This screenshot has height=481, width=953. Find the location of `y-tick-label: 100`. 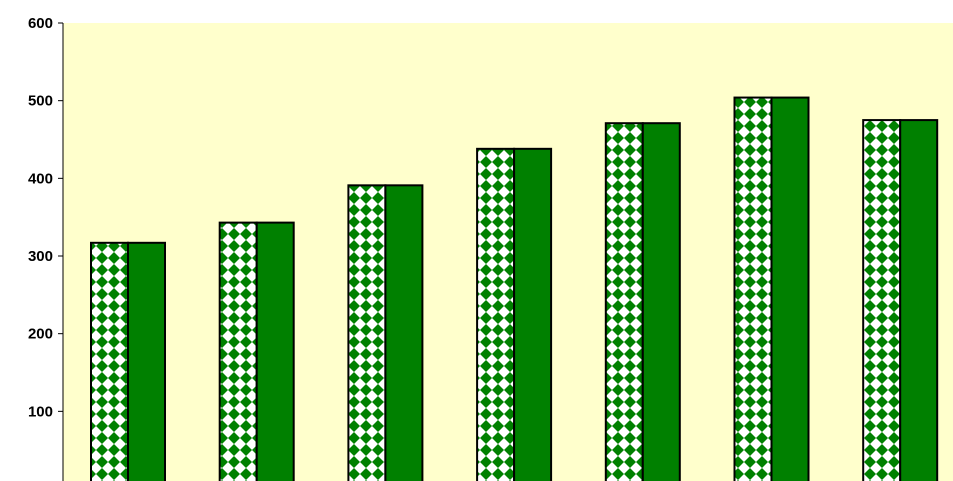

y-tick-label: 100 is located at coordinates (40, 411).